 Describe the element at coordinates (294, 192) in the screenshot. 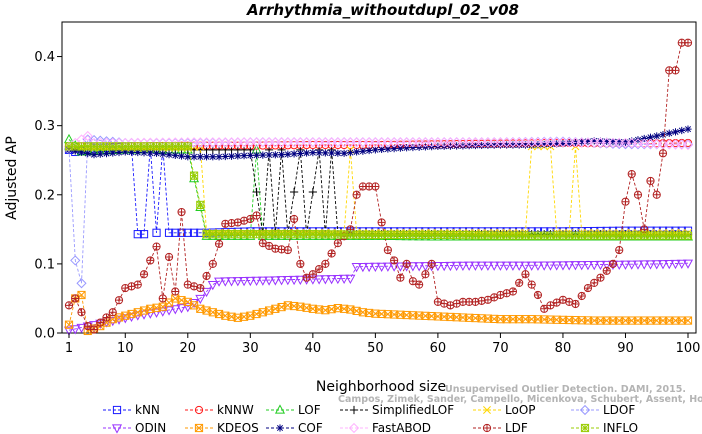

I see `data-point-simplifiedlof` at that location.